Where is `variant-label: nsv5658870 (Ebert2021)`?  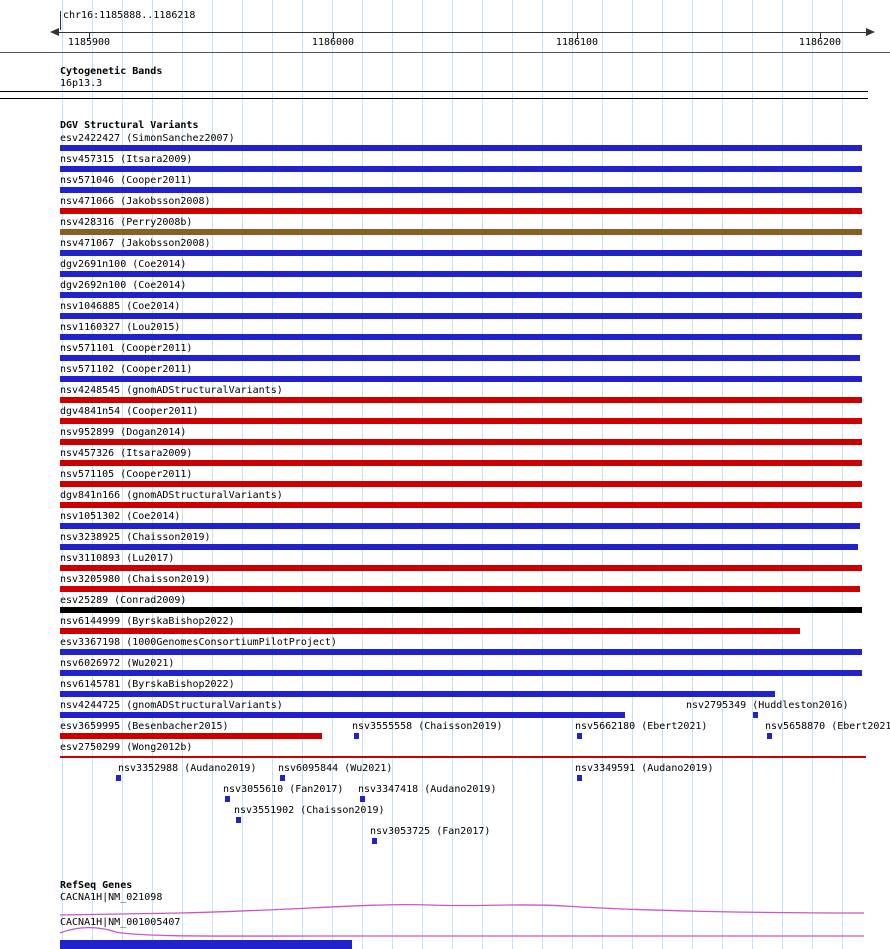
variant-label: nsv5658870 (Ebert2021) is located at coordinates (827, 726).